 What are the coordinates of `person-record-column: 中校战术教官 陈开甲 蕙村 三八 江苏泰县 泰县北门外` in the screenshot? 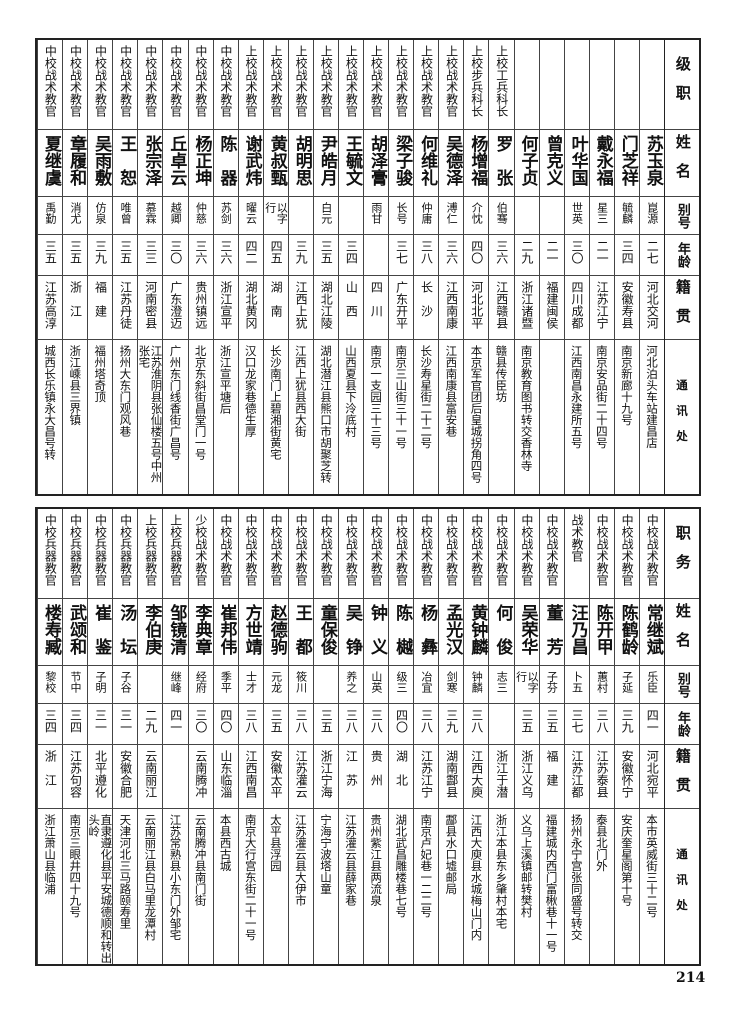 It's located at (601, 736).